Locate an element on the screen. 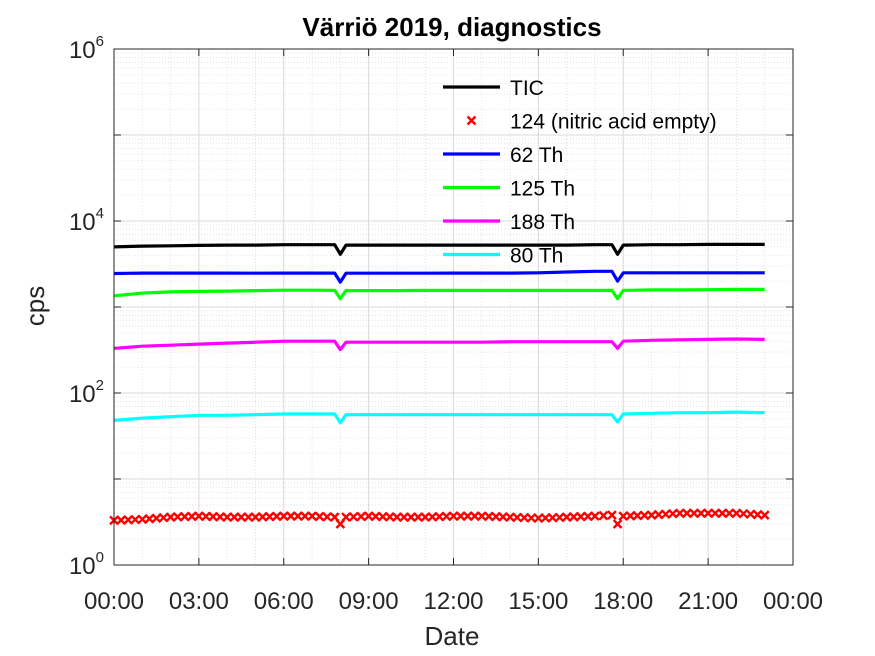 This screenshot has width=875, height=656. x-tick-label: 21:00 is located at coordinates (708, 601).